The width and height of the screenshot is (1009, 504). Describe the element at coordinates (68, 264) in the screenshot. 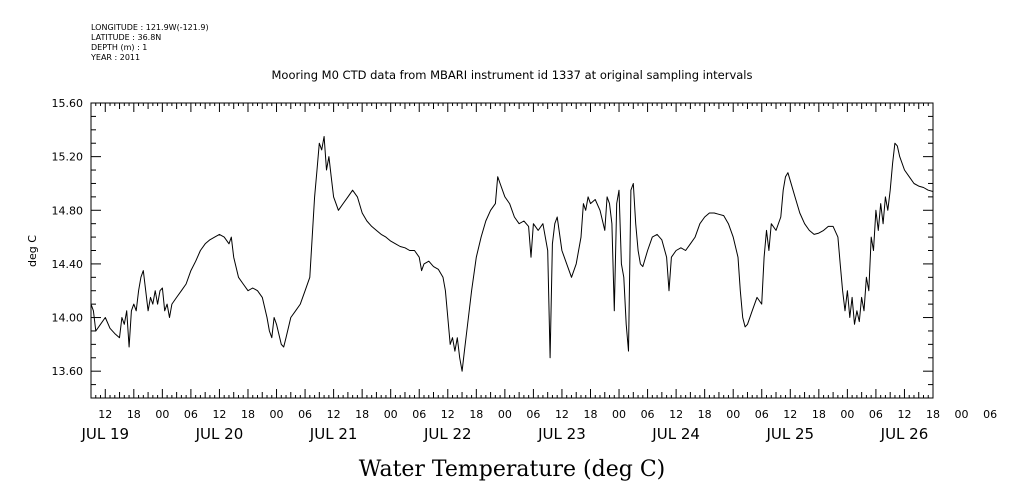

I see `y-tick-label: 14.40` at that location.